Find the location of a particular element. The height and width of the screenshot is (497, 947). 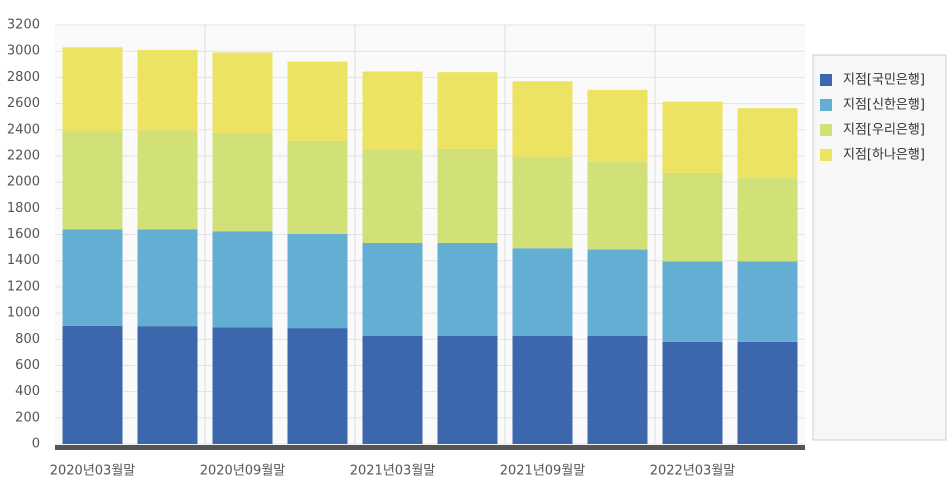

y-tick-label: 1600 is located at coordinates (23, 234).